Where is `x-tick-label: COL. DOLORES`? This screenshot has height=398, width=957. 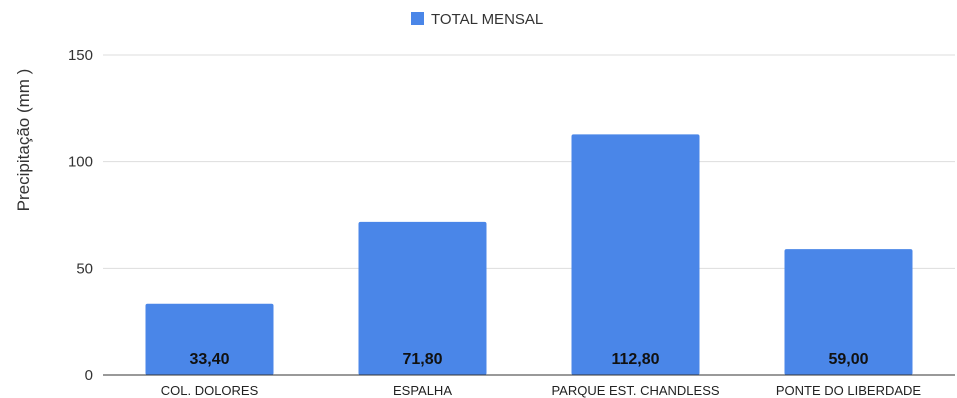
x-tick-label: COL. DOLORES is located at coordinates (210, 390).